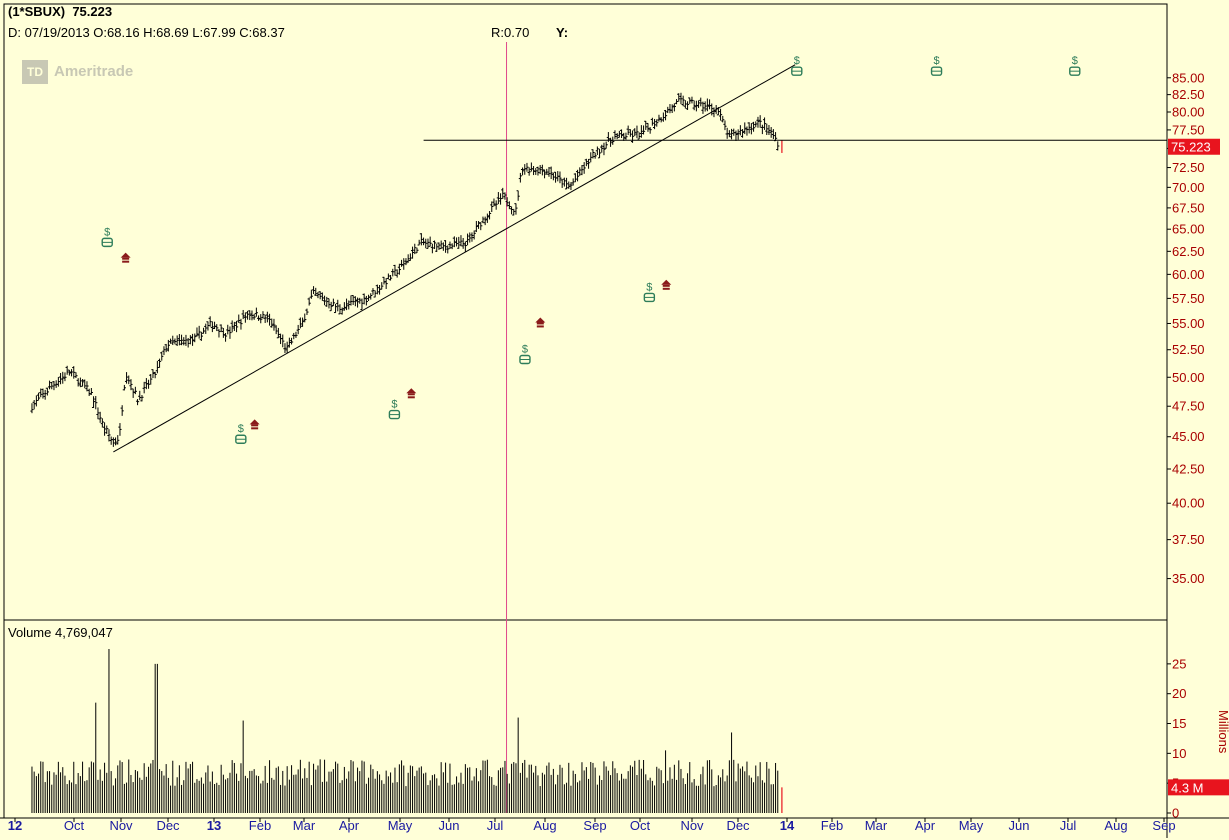 The width and height of the screenshot is (1229, 840). Describe the element at coordinates (1188, 298) in the screenshot. I see `price-tick-label: 57.50` at that location.